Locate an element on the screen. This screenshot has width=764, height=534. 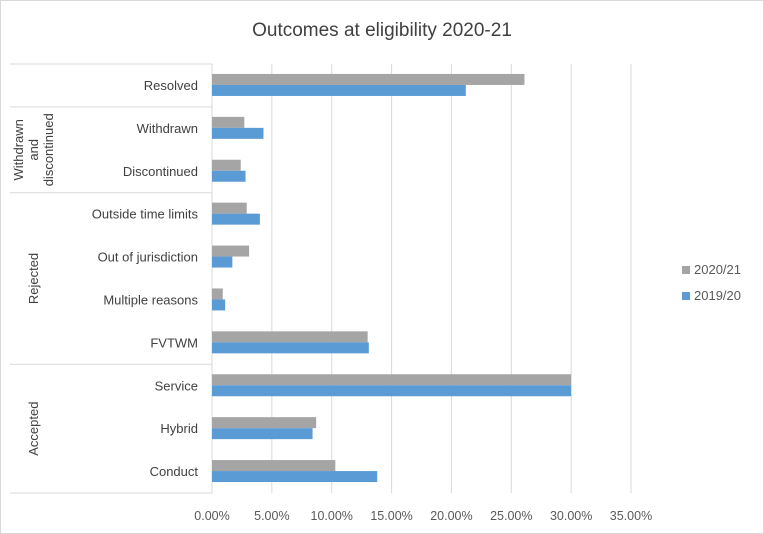
category-label: Service is located at coordinates (176, 385).